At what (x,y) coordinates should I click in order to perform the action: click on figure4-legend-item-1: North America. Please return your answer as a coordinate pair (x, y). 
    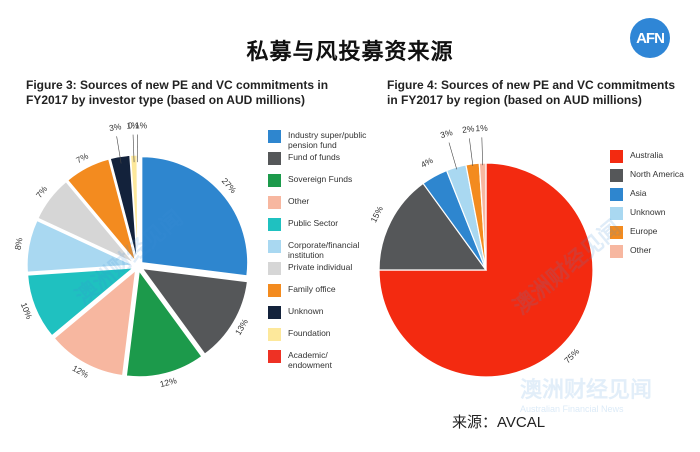
    Looking at the image, I should click on (655, 175).